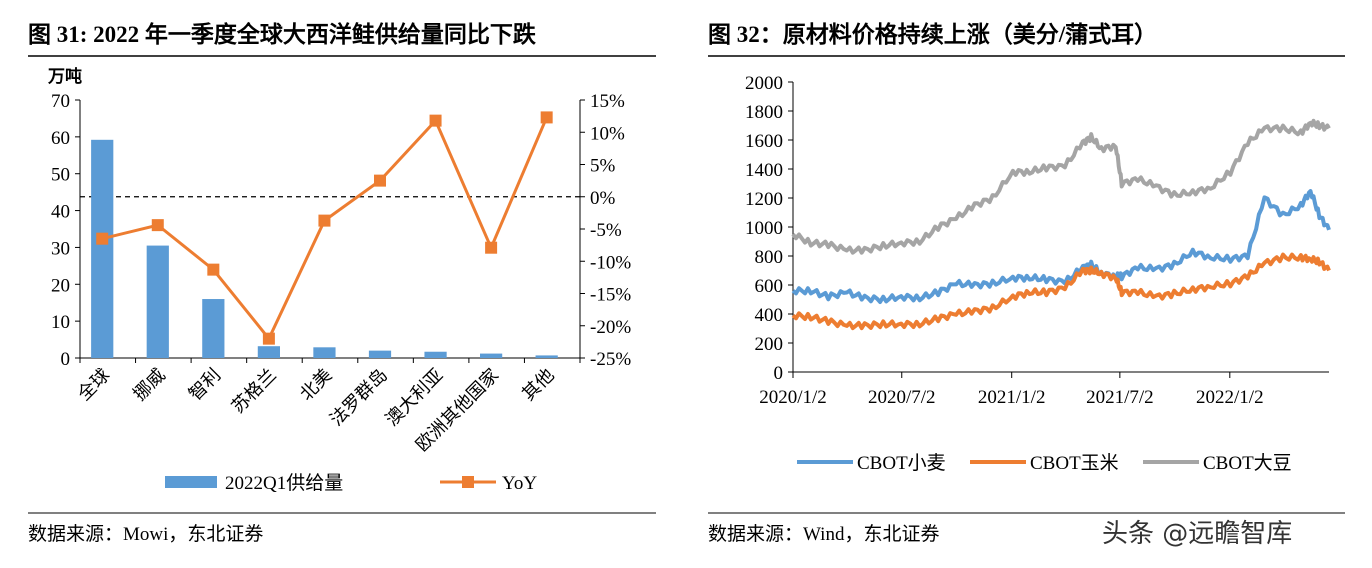 The height and width of the screenshot is (568, 1372). I want to click on legend-label: 2022Q1供给量, so click(284, 483).